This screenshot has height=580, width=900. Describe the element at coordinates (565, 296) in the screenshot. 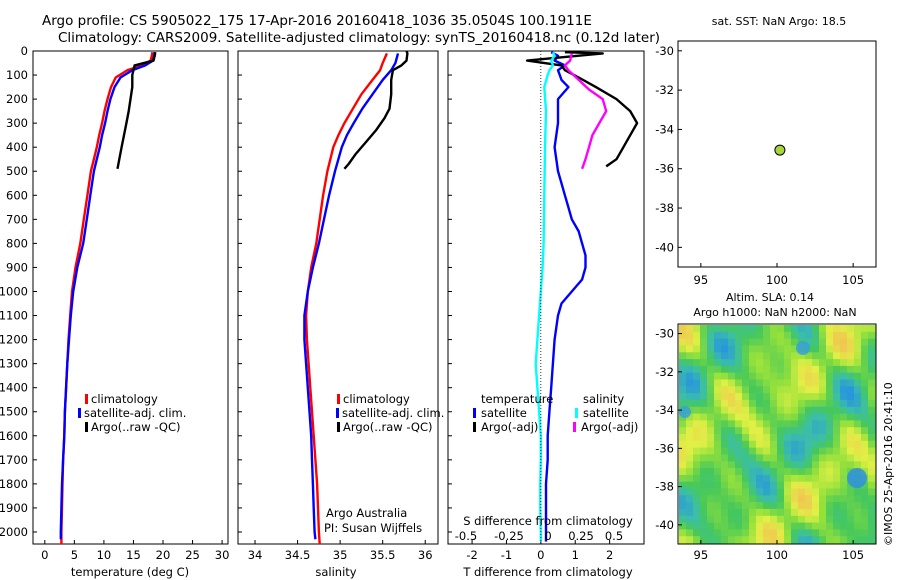

I see `series-line-satellite` at that location.